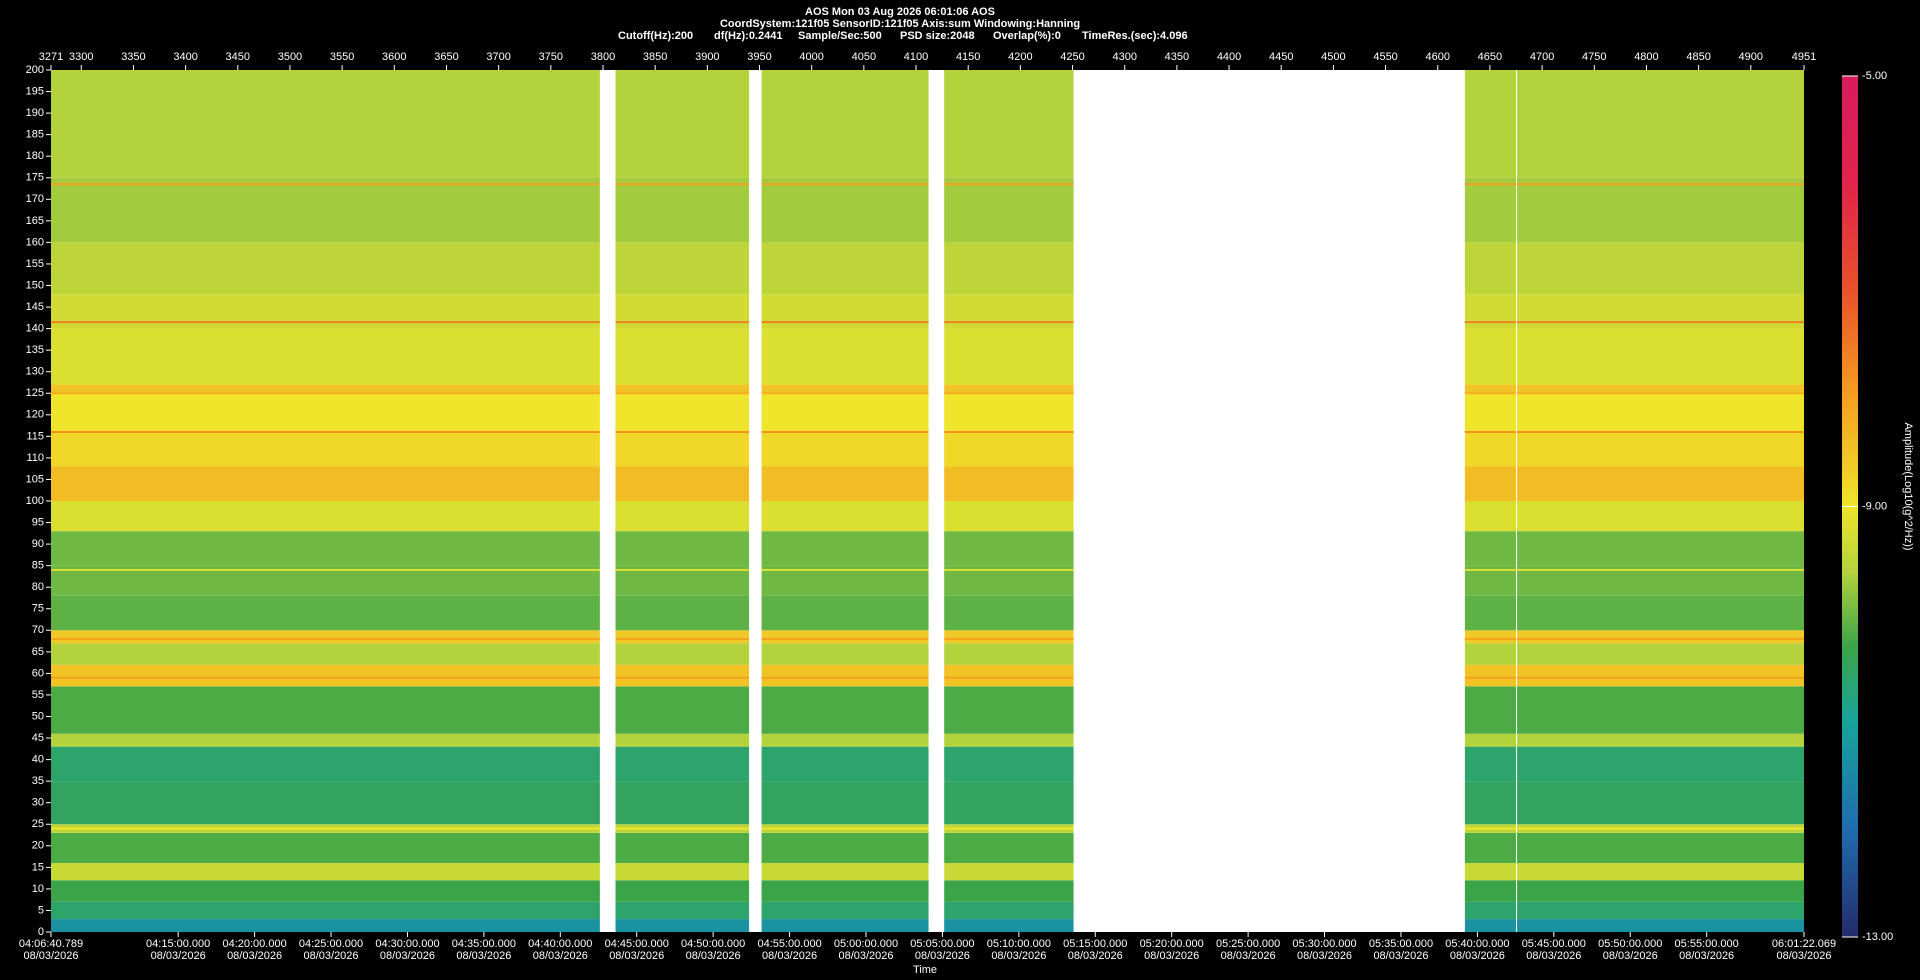 The height and width of the screenshot is (980, 1920). Describe the element at coordinates (1019, 944) in the screenshot. I see `time-tick-label: 05:10:00.000` at that location.